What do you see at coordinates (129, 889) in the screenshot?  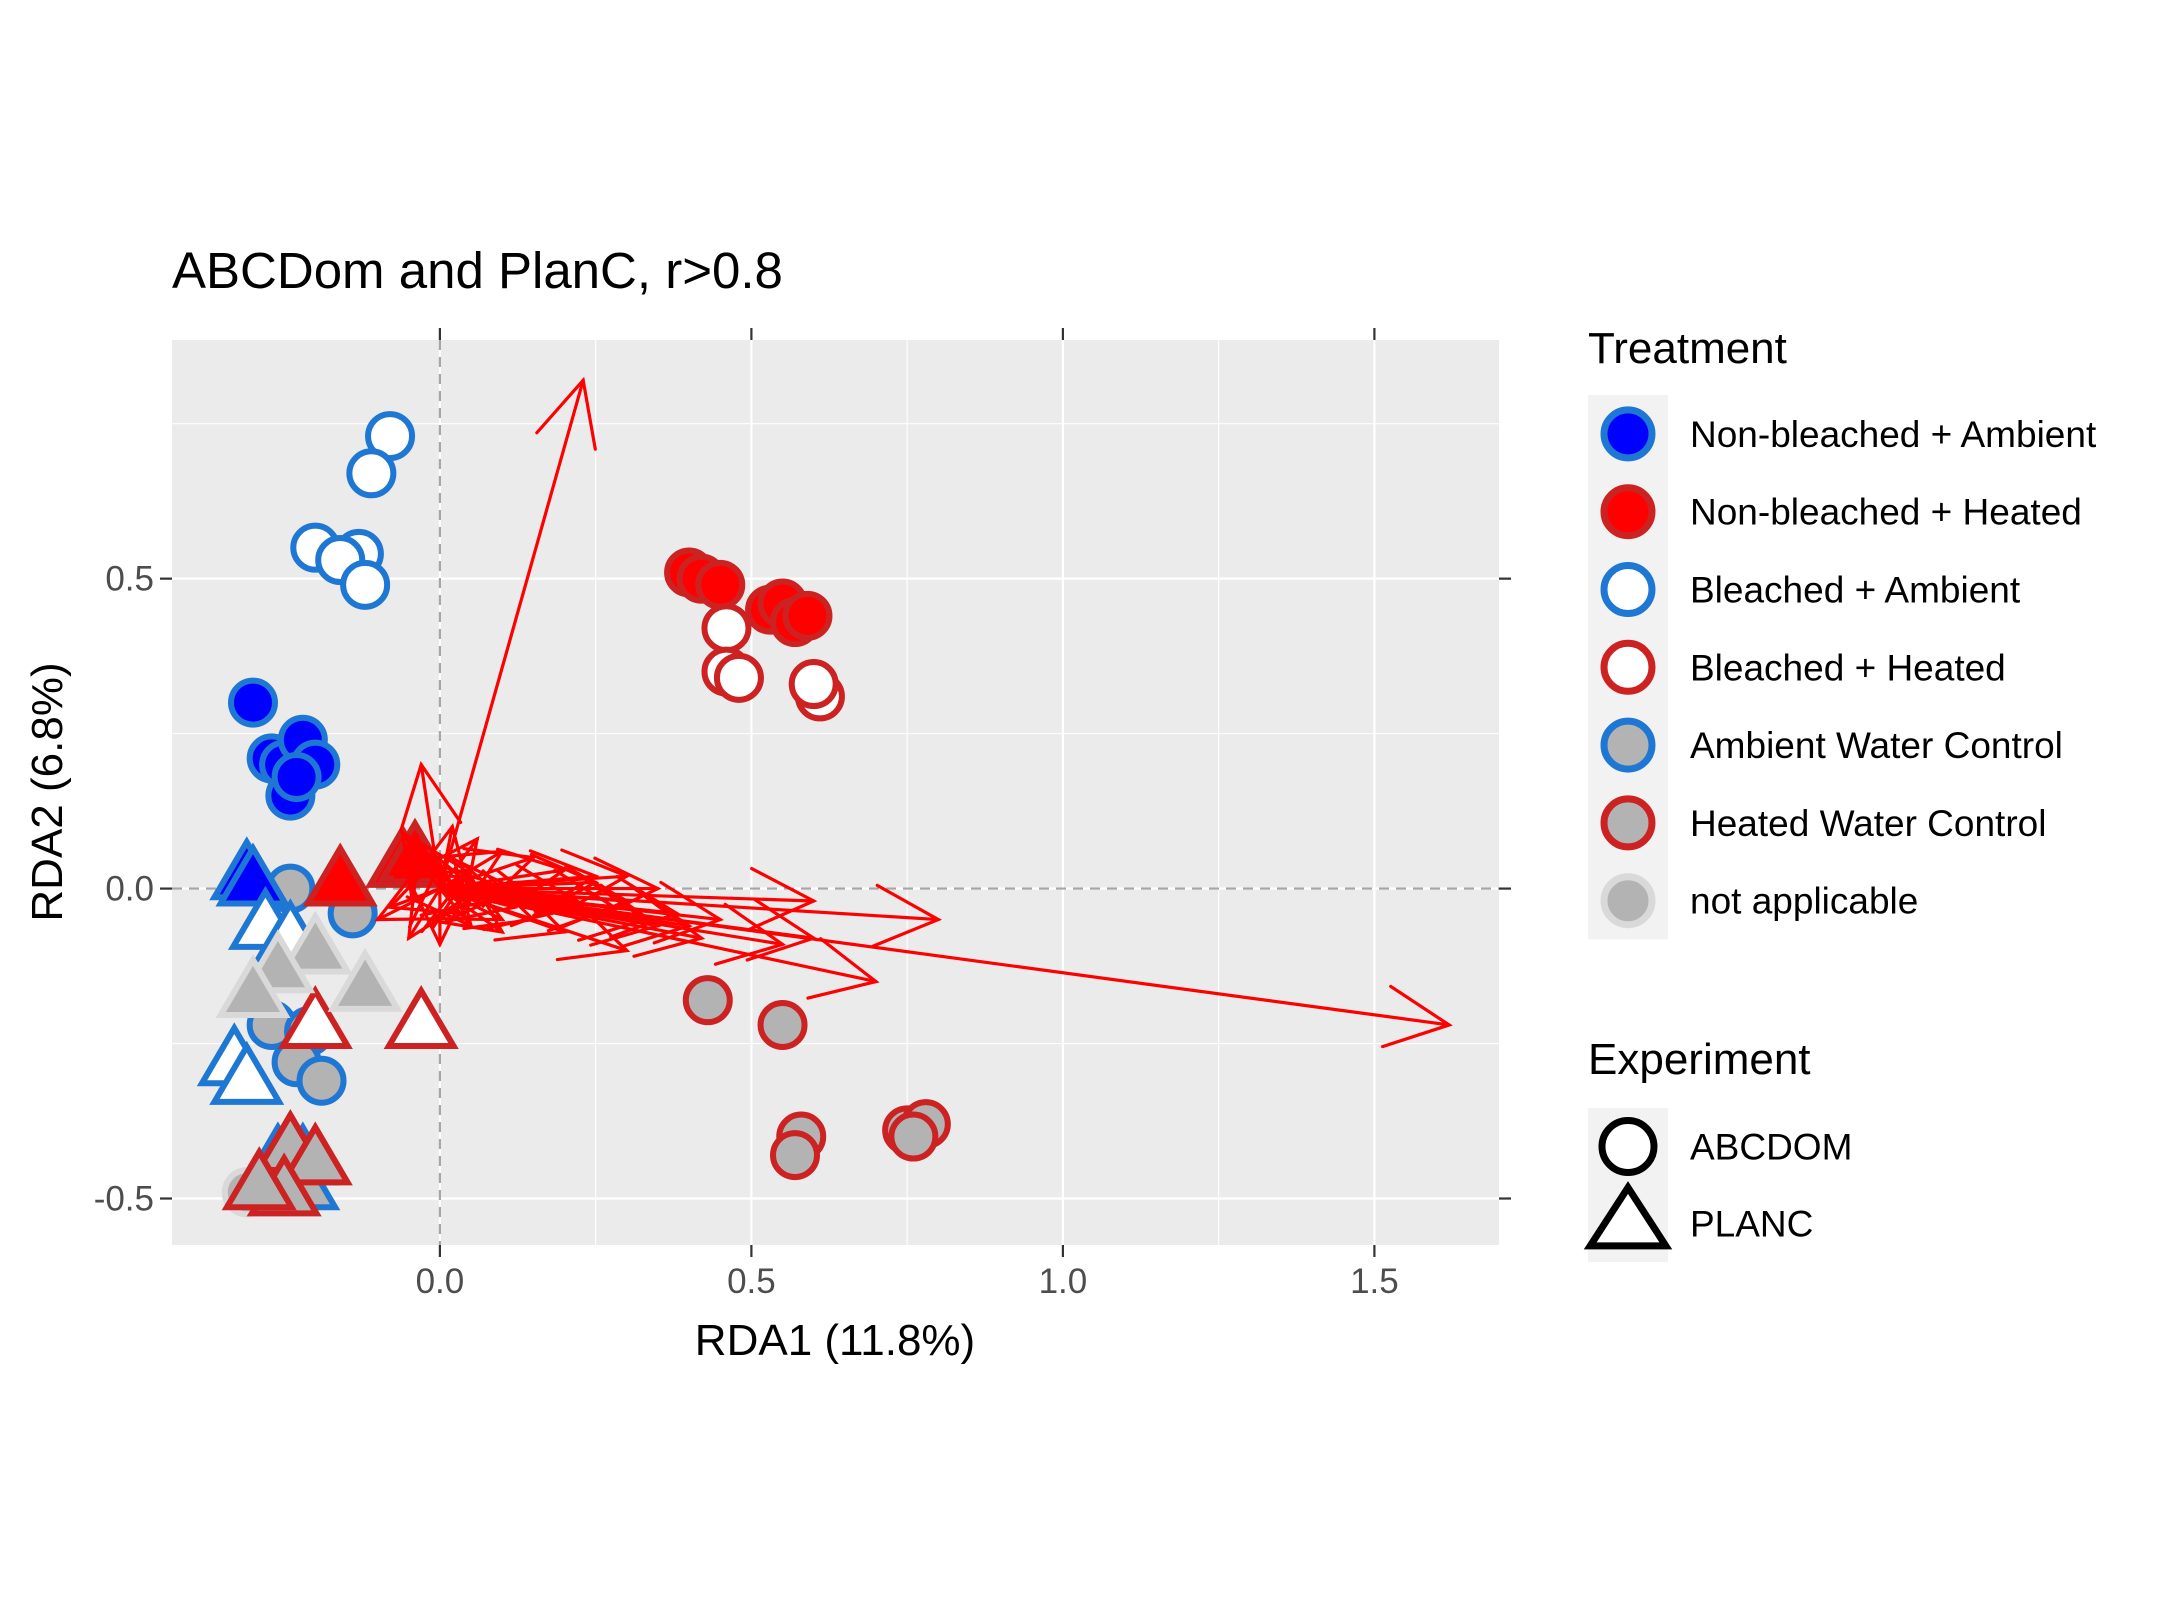 I see `y-tick-label: 0.0` at bounding box center [129, 889].